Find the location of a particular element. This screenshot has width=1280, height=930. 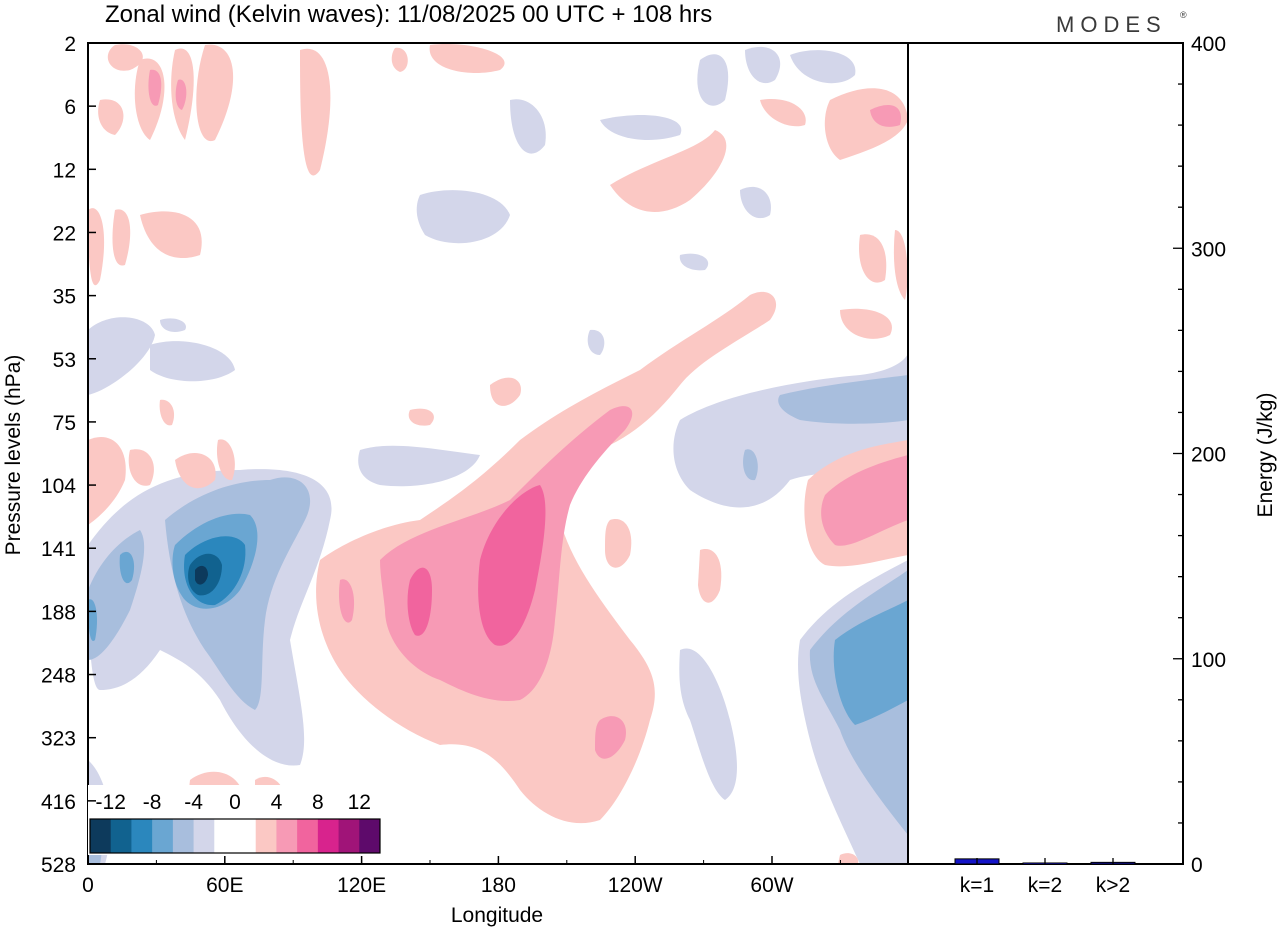

x-tick-label: 120E is located at coordinates (361, 885).